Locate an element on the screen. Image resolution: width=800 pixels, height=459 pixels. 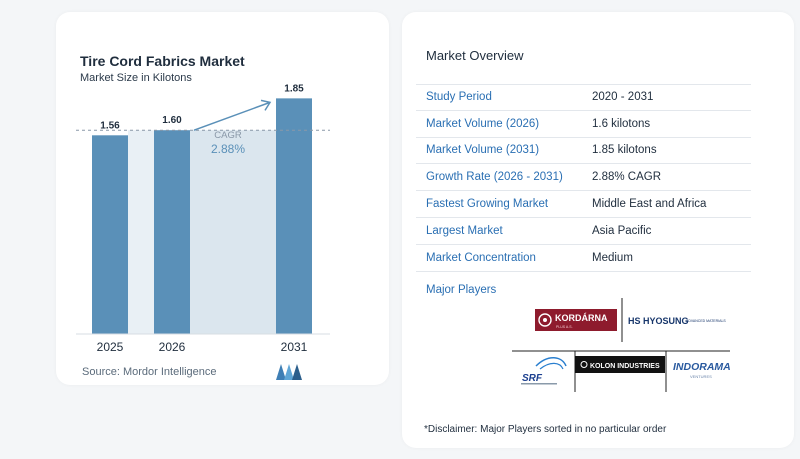
x-tick-label: 2025 is located at coordinates (110, 347).